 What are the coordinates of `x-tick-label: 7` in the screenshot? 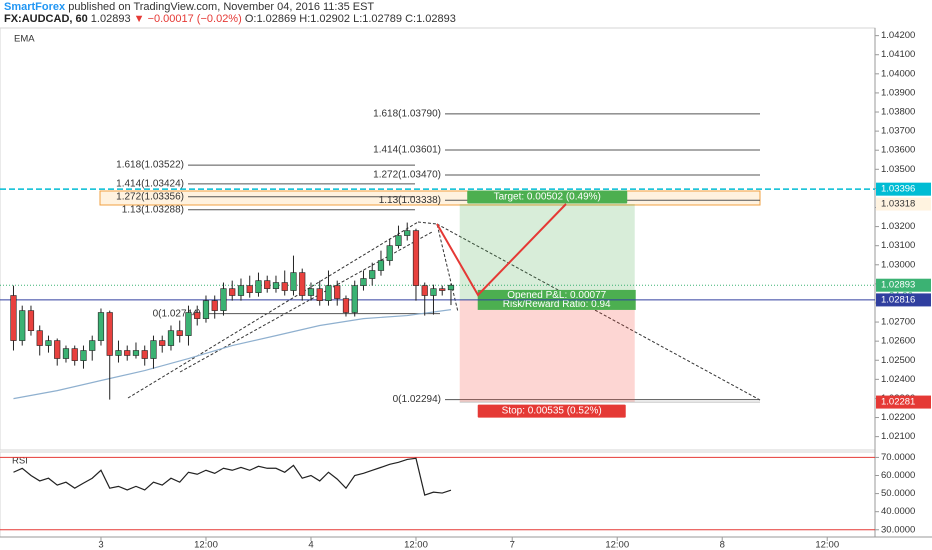 It's located at (512, 545).